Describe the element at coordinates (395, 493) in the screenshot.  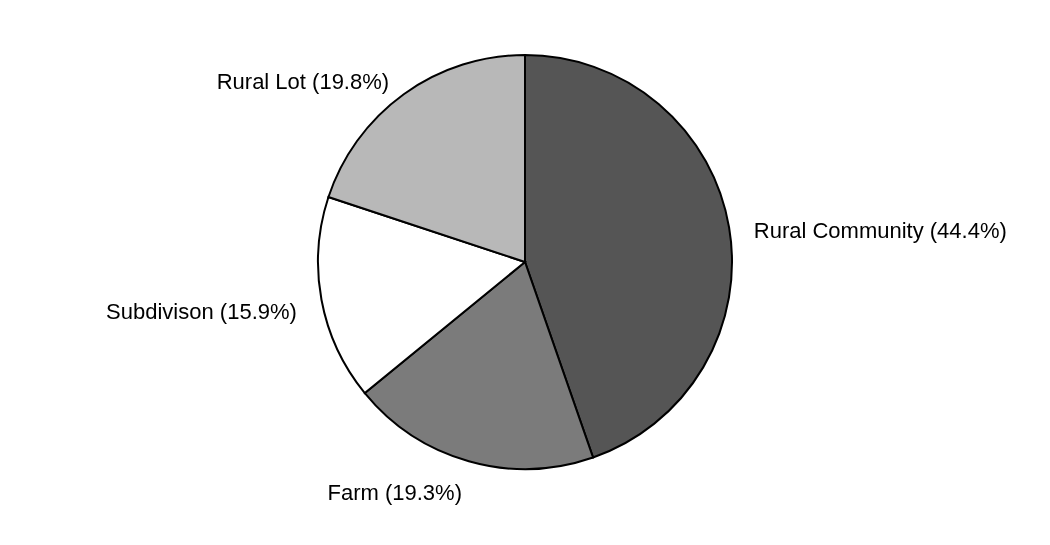
I see `slice-label: Farm (19.3%)` at that location.